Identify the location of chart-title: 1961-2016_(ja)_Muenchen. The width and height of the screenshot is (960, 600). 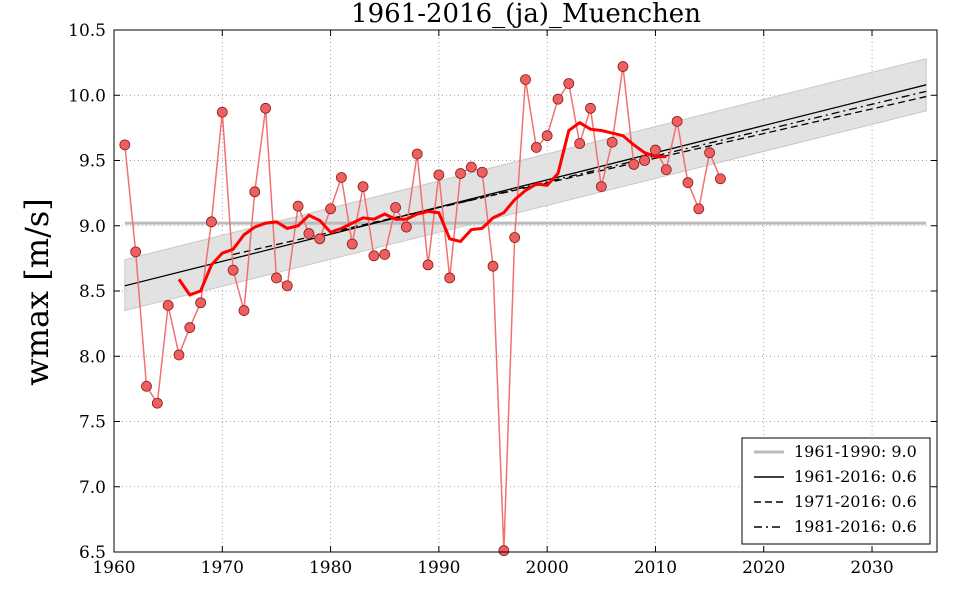
(526, 14).